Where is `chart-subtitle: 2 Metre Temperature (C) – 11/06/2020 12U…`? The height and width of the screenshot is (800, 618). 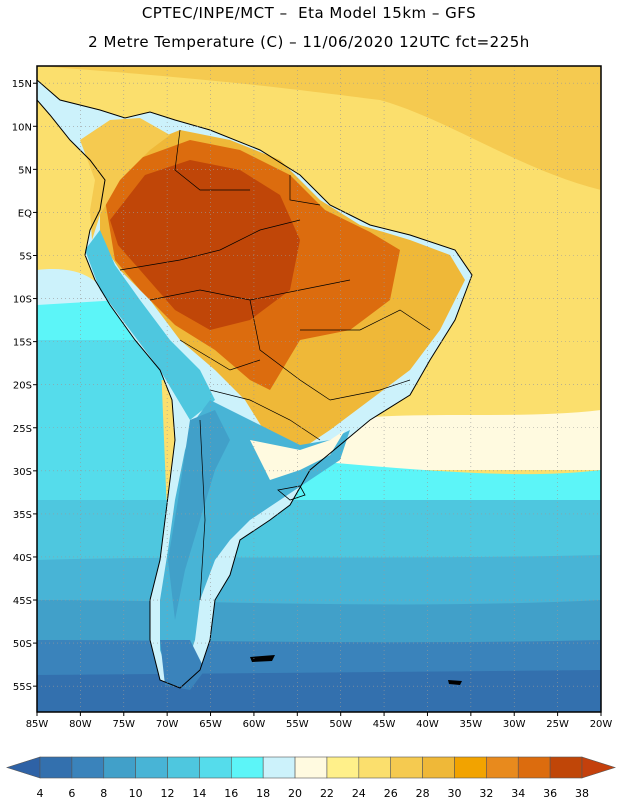 chart-subtitle: 2 Metre Temperature (C) – 11/06/2020 12U… is located at coordinates (309, 42).